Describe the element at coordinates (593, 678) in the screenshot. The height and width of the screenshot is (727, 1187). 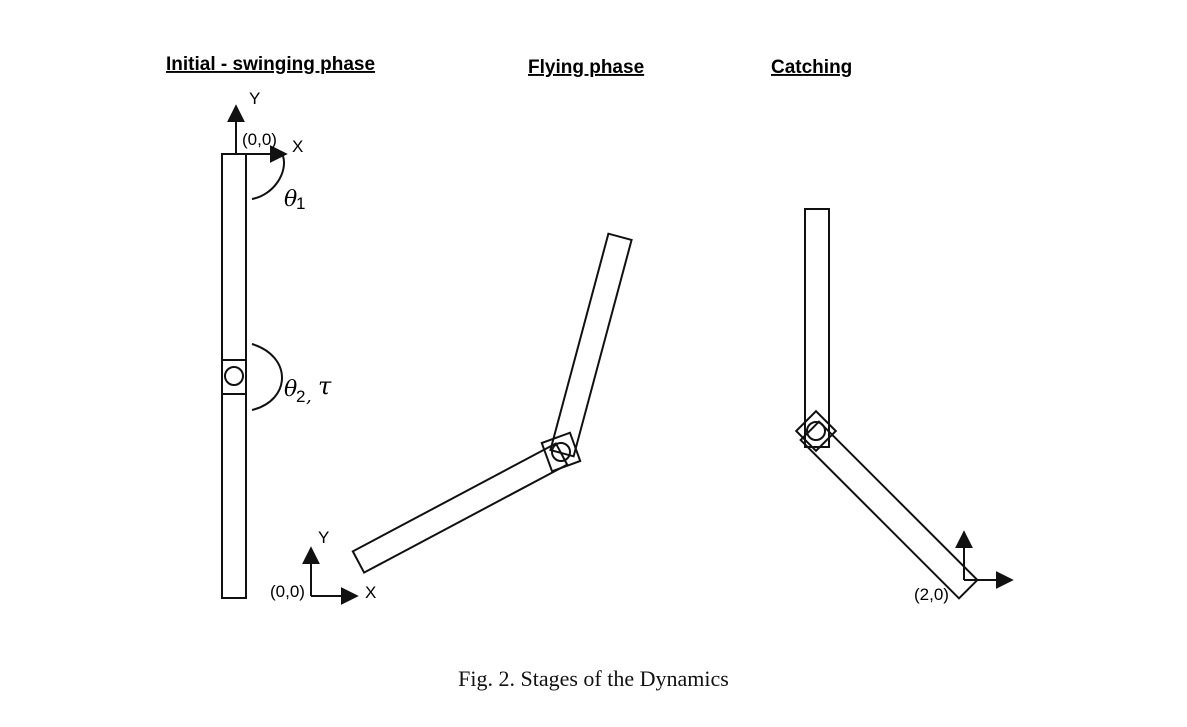
I see `figure-caption: Fig. 2. Stages of the Dynamics` at that location.